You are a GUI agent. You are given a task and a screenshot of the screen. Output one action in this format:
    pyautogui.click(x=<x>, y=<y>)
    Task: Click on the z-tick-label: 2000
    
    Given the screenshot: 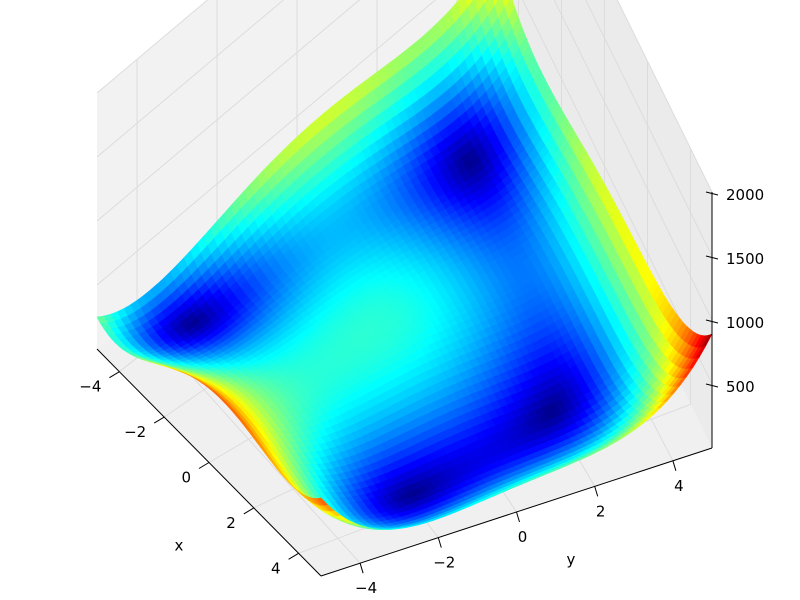 What is the action you would take?
    pyautogui.click(x=745, y=195)
    